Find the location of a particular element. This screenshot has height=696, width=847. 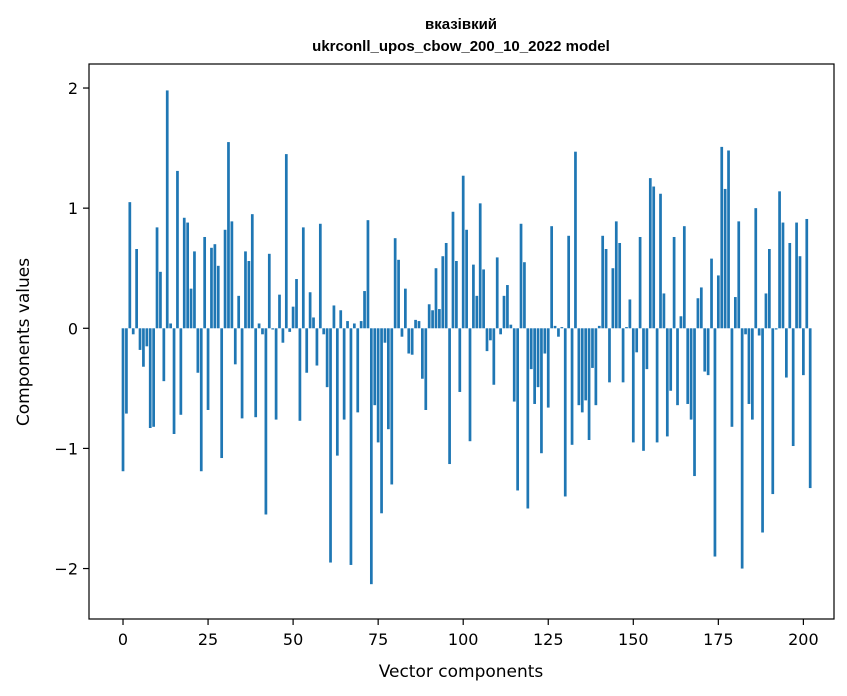

y-tick-label: 2 is located at coordinates (73, 88).